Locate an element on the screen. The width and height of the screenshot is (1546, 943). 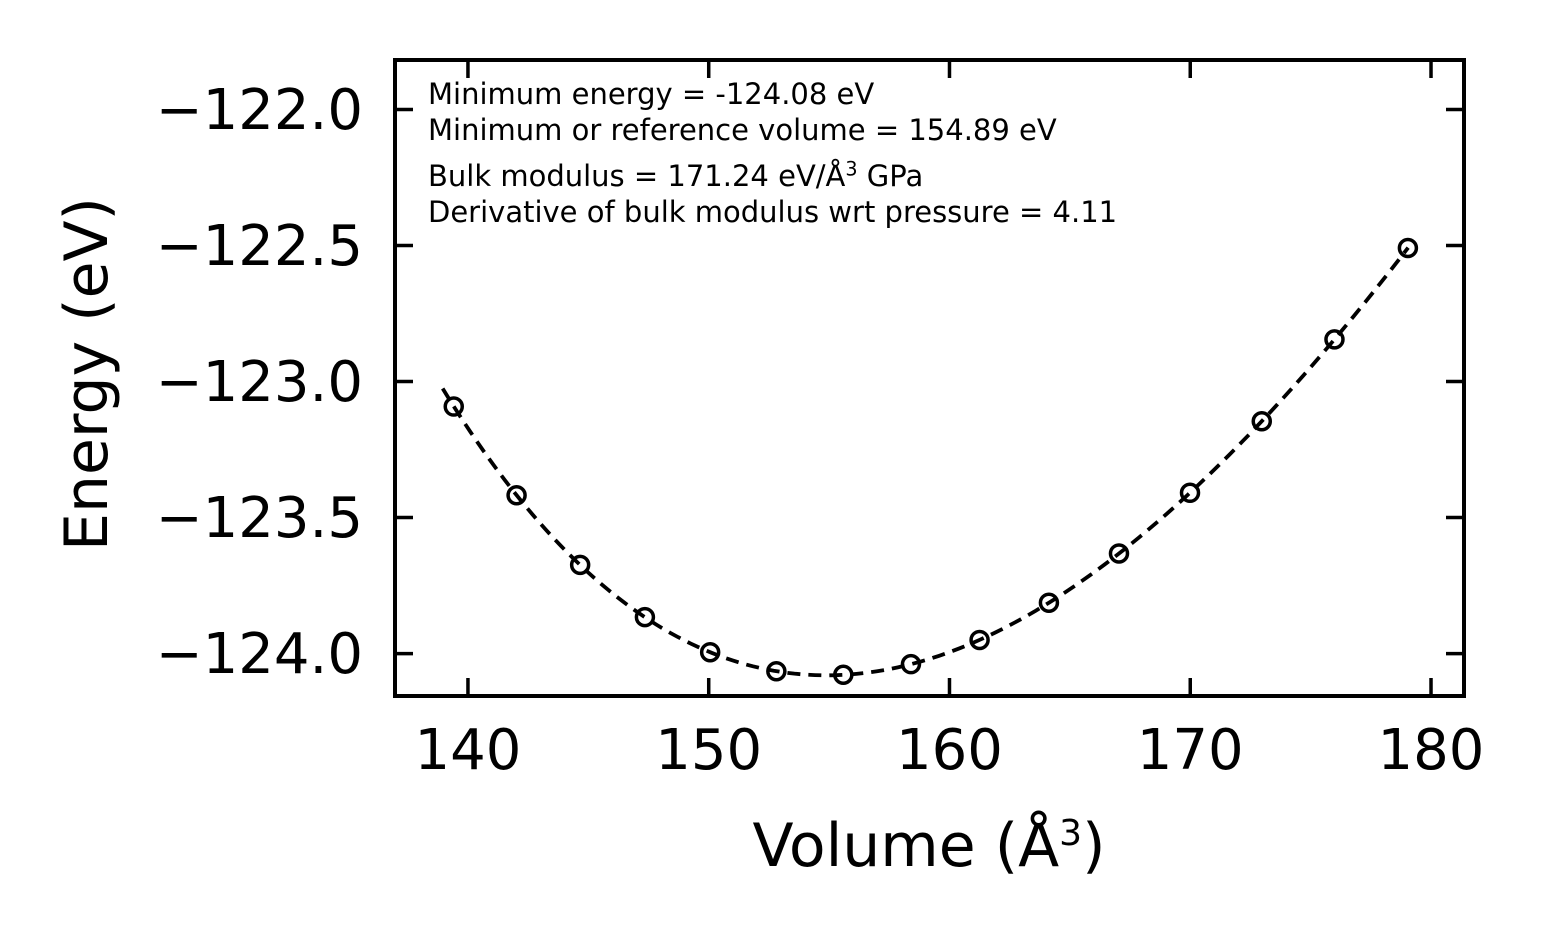
y-tick-label: −122.5 is located at coordinates (259, 246).